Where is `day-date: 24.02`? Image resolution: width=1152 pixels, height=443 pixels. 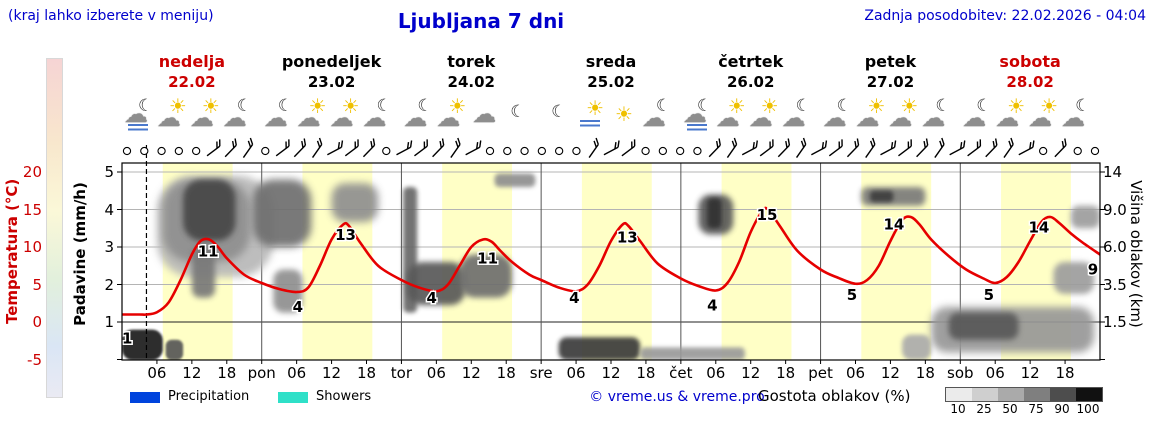
day-date: 24.02 is located at coordinates (471, 82).